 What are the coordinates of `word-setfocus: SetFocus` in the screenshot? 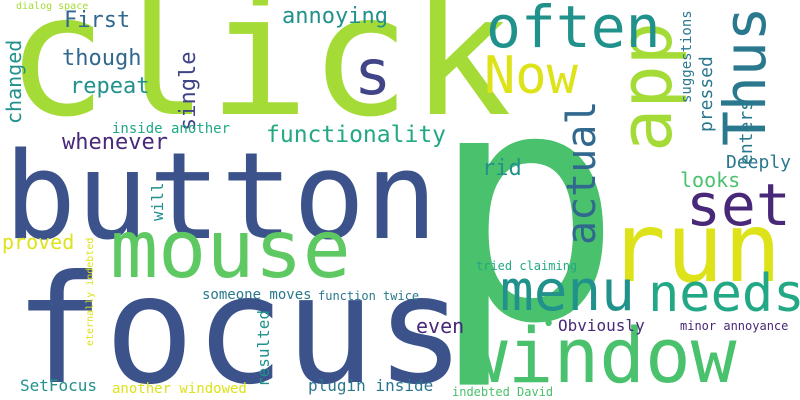 It's located at (59, 385).